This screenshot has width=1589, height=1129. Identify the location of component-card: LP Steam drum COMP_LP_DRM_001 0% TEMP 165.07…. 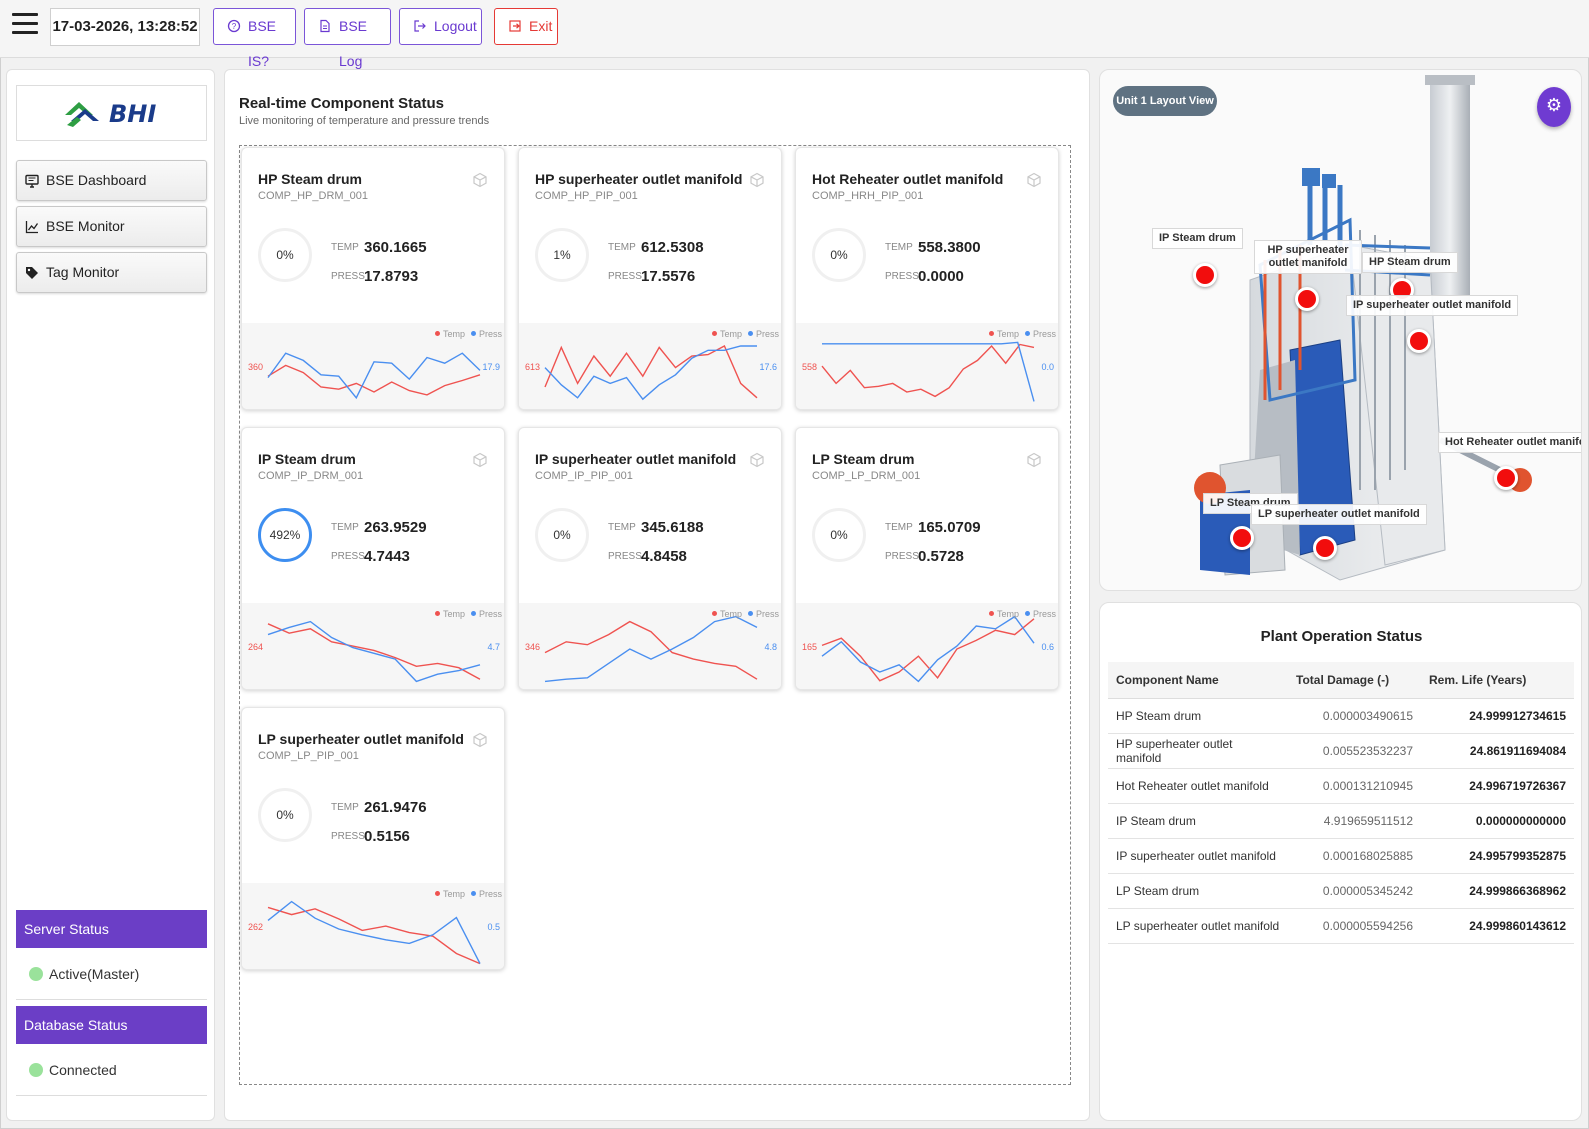
(927, 558).